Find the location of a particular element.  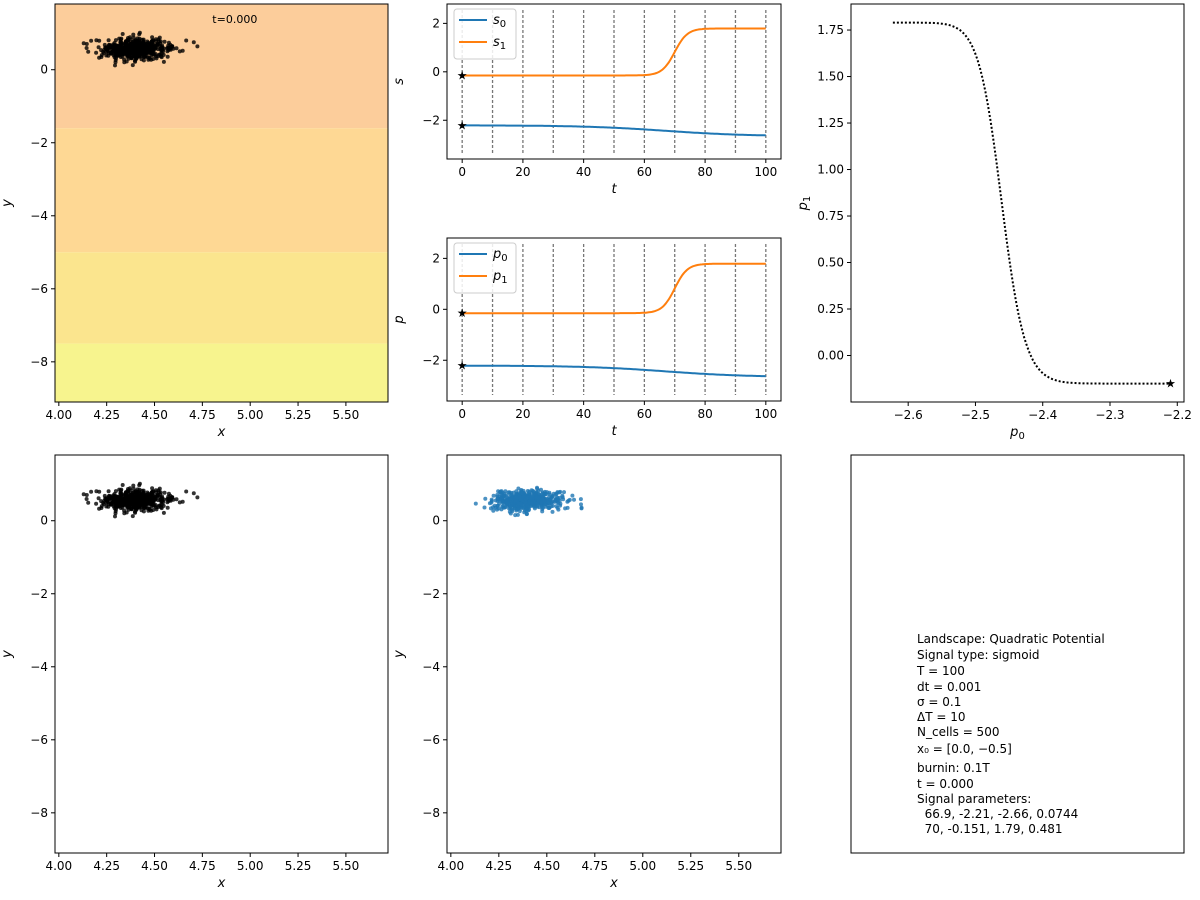

series-line-s0 is located at coordinates (614, 130).